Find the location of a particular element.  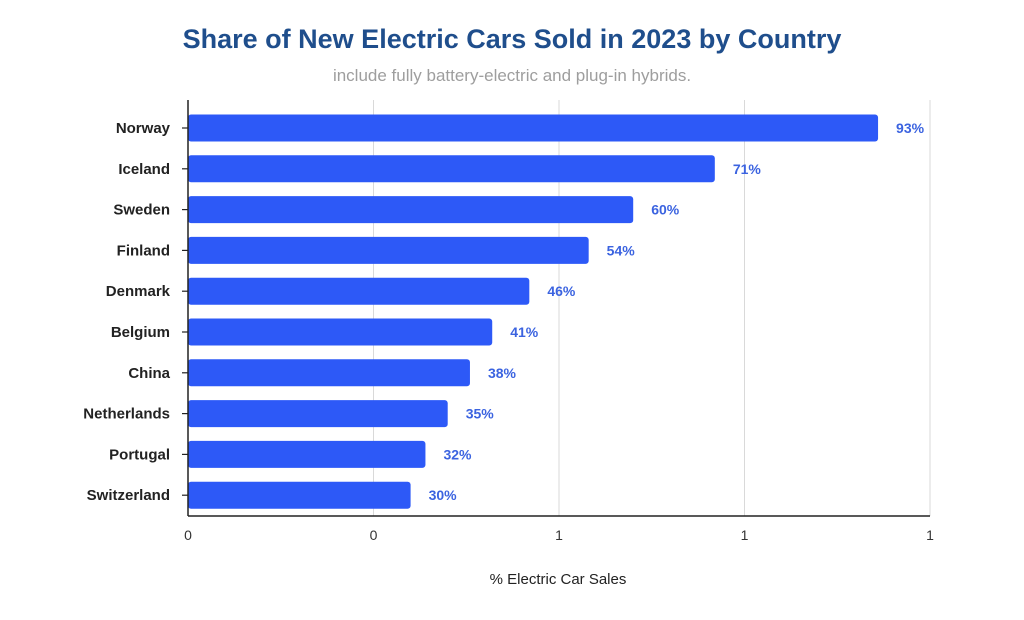

x-axis-title: % Electric Car Sales is located at coordinates (558, 579).